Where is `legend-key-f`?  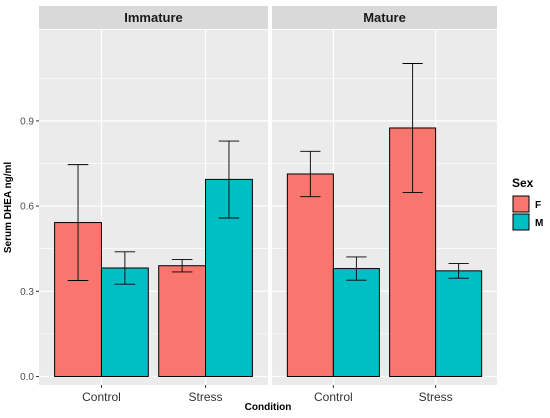 legend-key-f is located at coordinates (521, 204).